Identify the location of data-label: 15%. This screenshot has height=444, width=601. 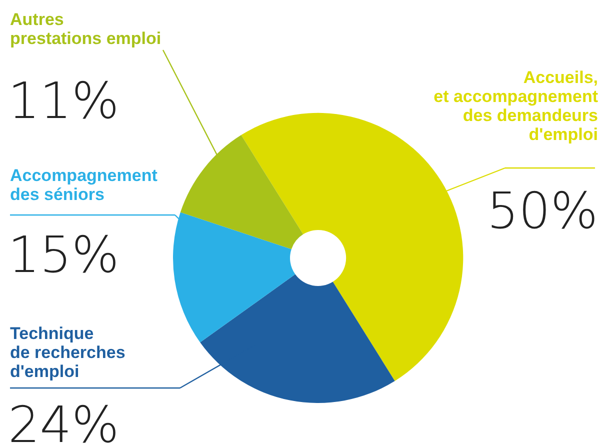
(64, 255).